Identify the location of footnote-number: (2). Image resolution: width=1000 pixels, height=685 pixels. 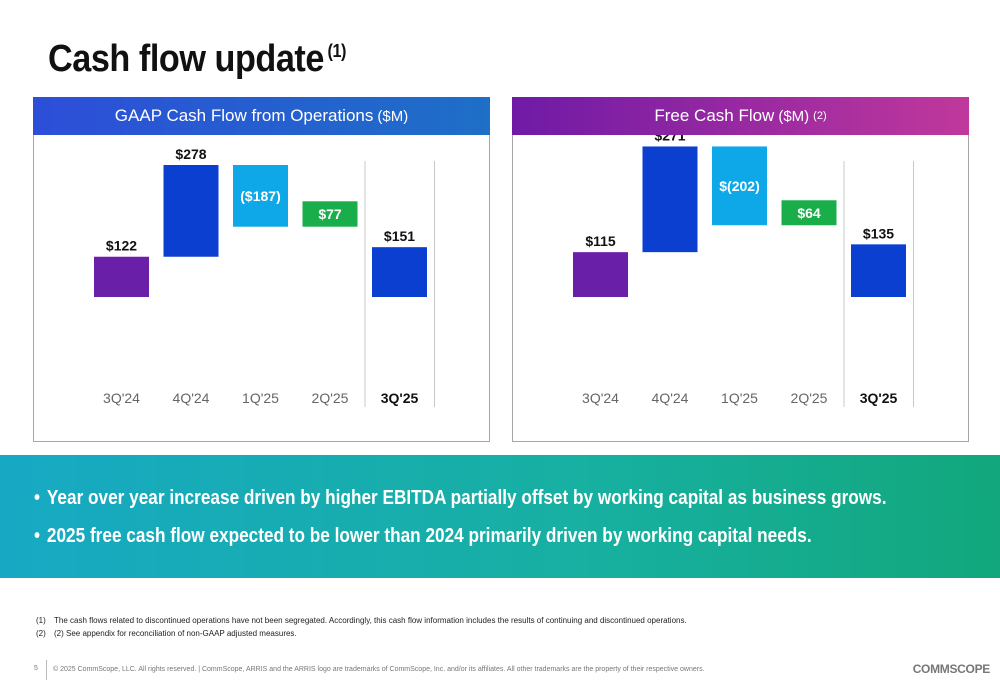
(41, 633).